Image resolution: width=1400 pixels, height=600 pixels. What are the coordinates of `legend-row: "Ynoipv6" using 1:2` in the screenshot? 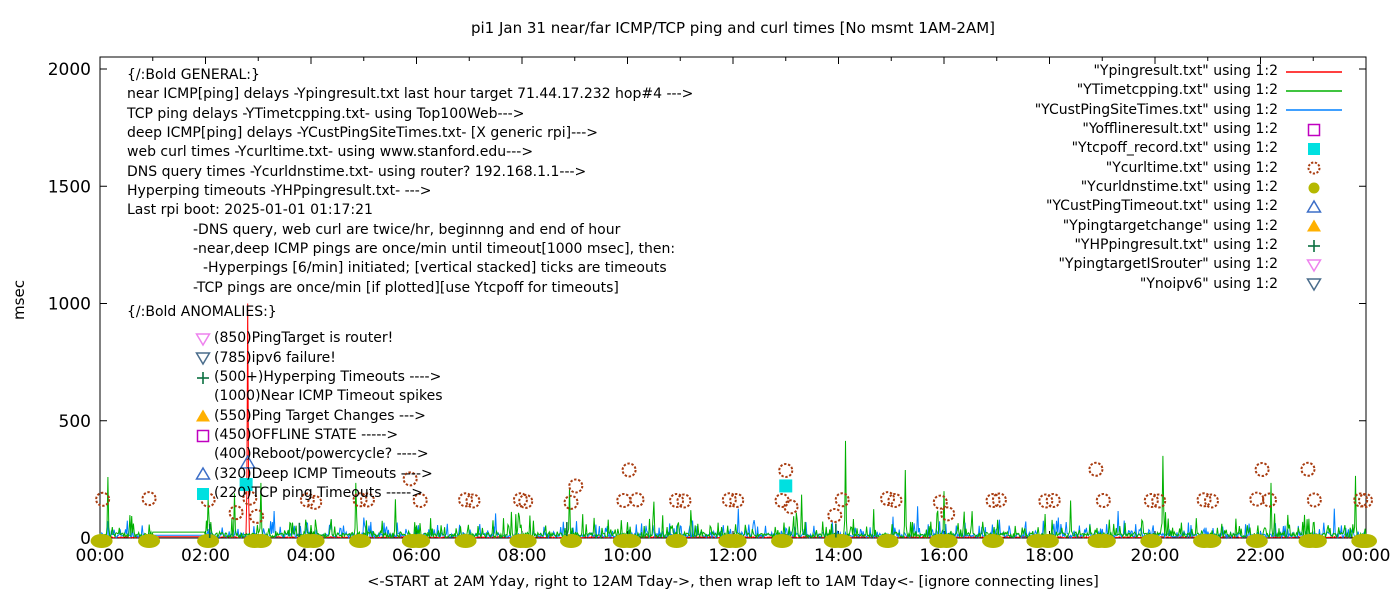 It's located at (1192, 284).